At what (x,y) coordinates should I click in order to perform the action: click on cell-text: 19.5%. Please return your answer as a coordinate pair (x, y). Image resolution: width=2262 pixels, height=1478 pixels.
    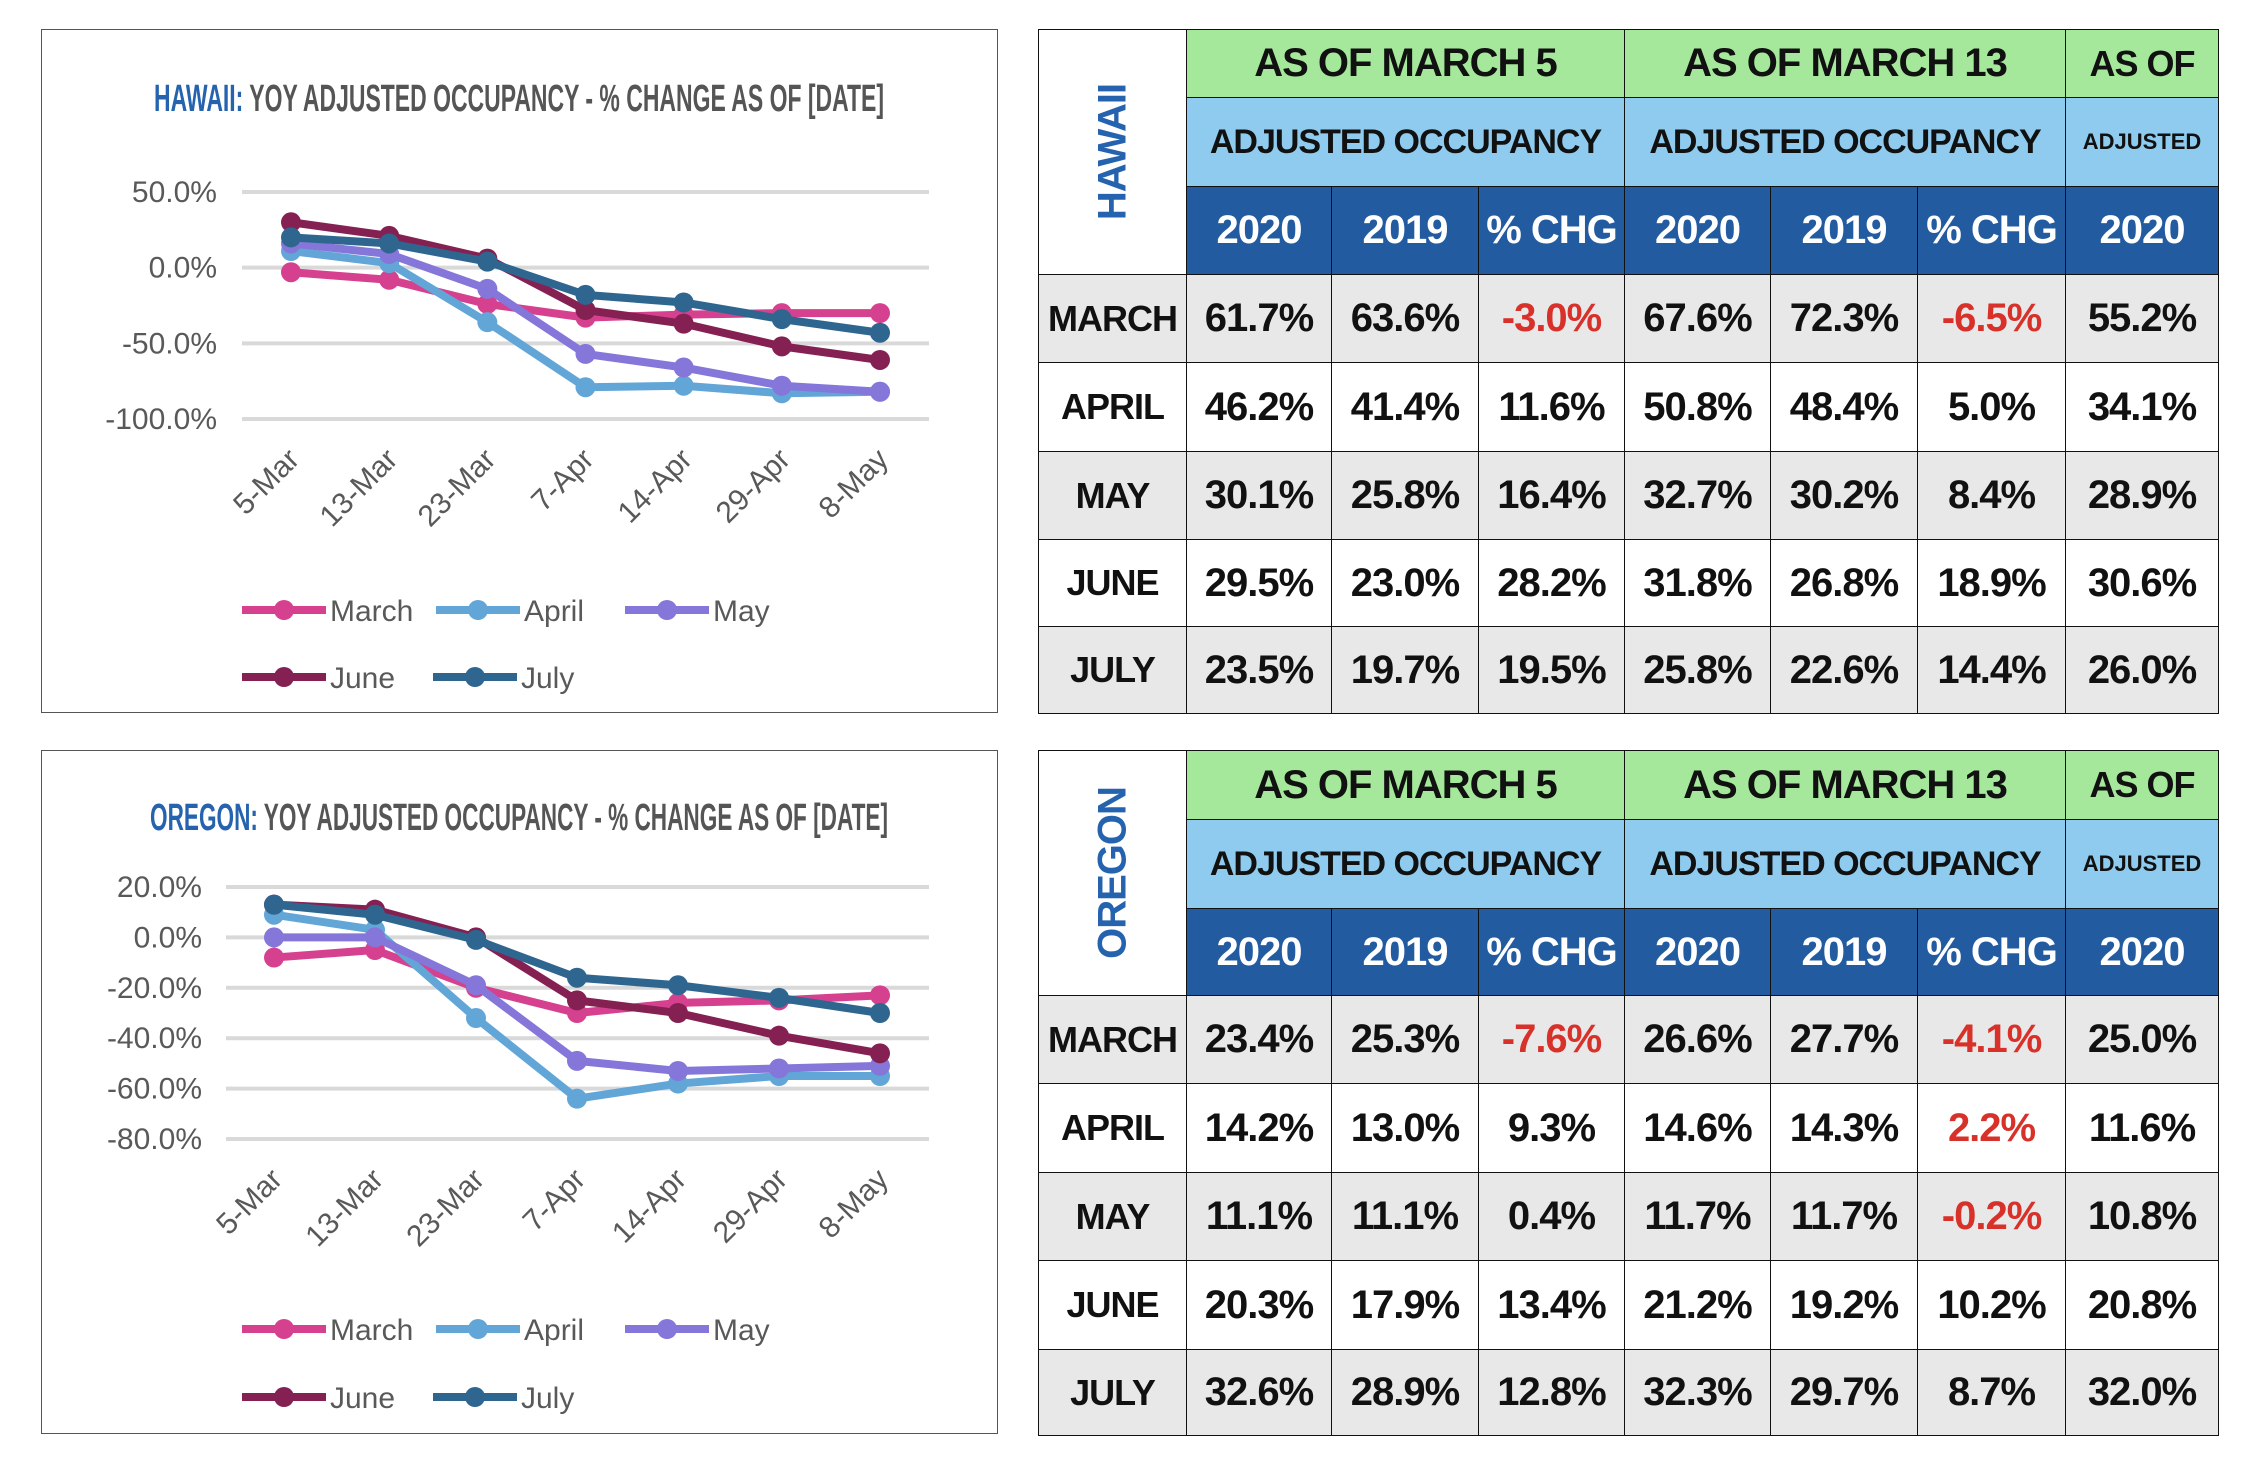
    Looking at the image, I should click on (1551, 669).